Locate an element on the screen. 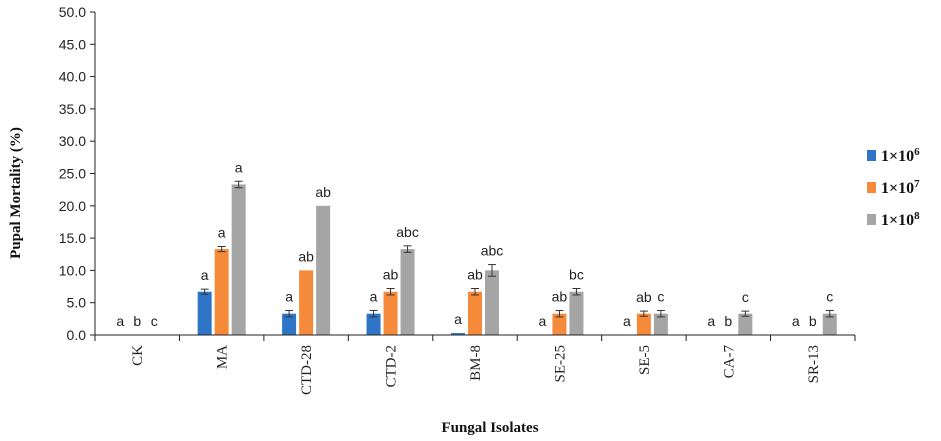 The height and width of the screenshot is (441, 941). x-tick-label: SE-5 is located at coordinates (645, 360).